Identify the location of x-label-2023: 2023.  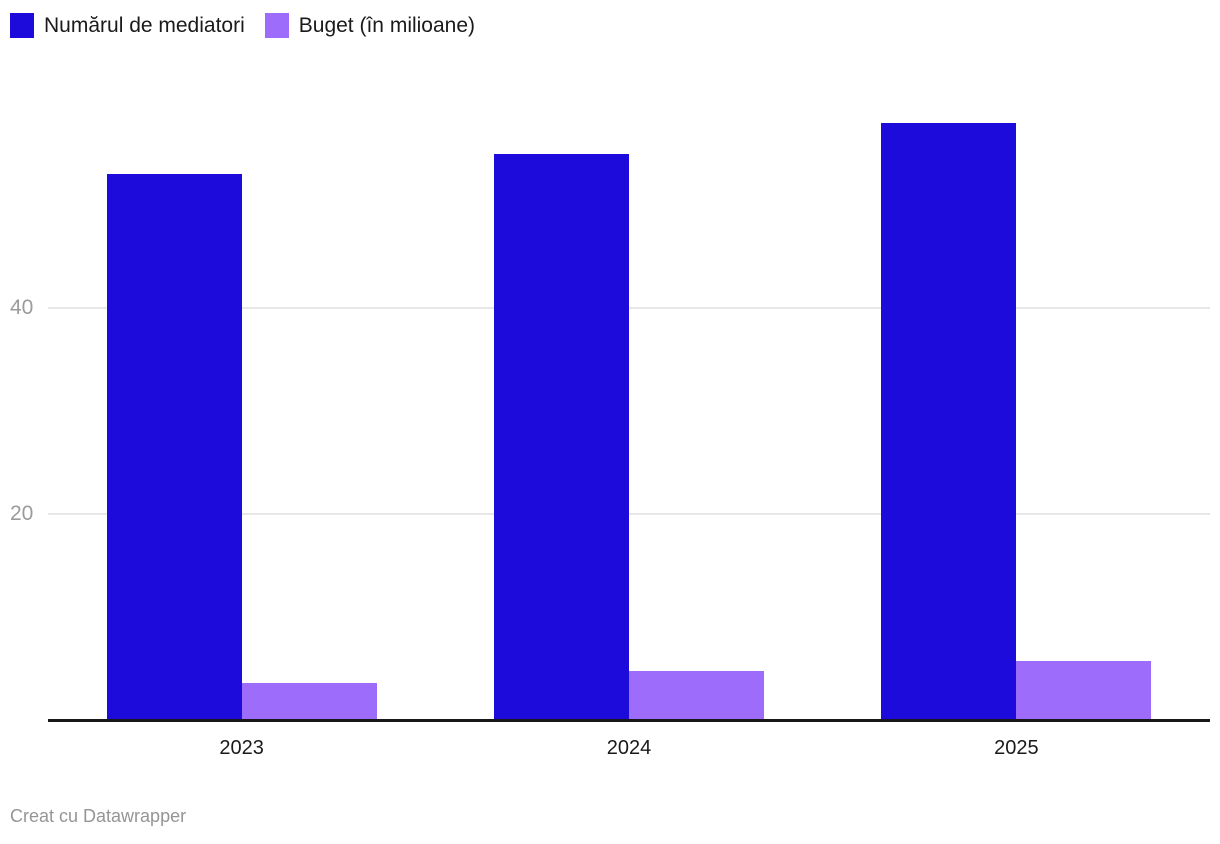
(241, 748).